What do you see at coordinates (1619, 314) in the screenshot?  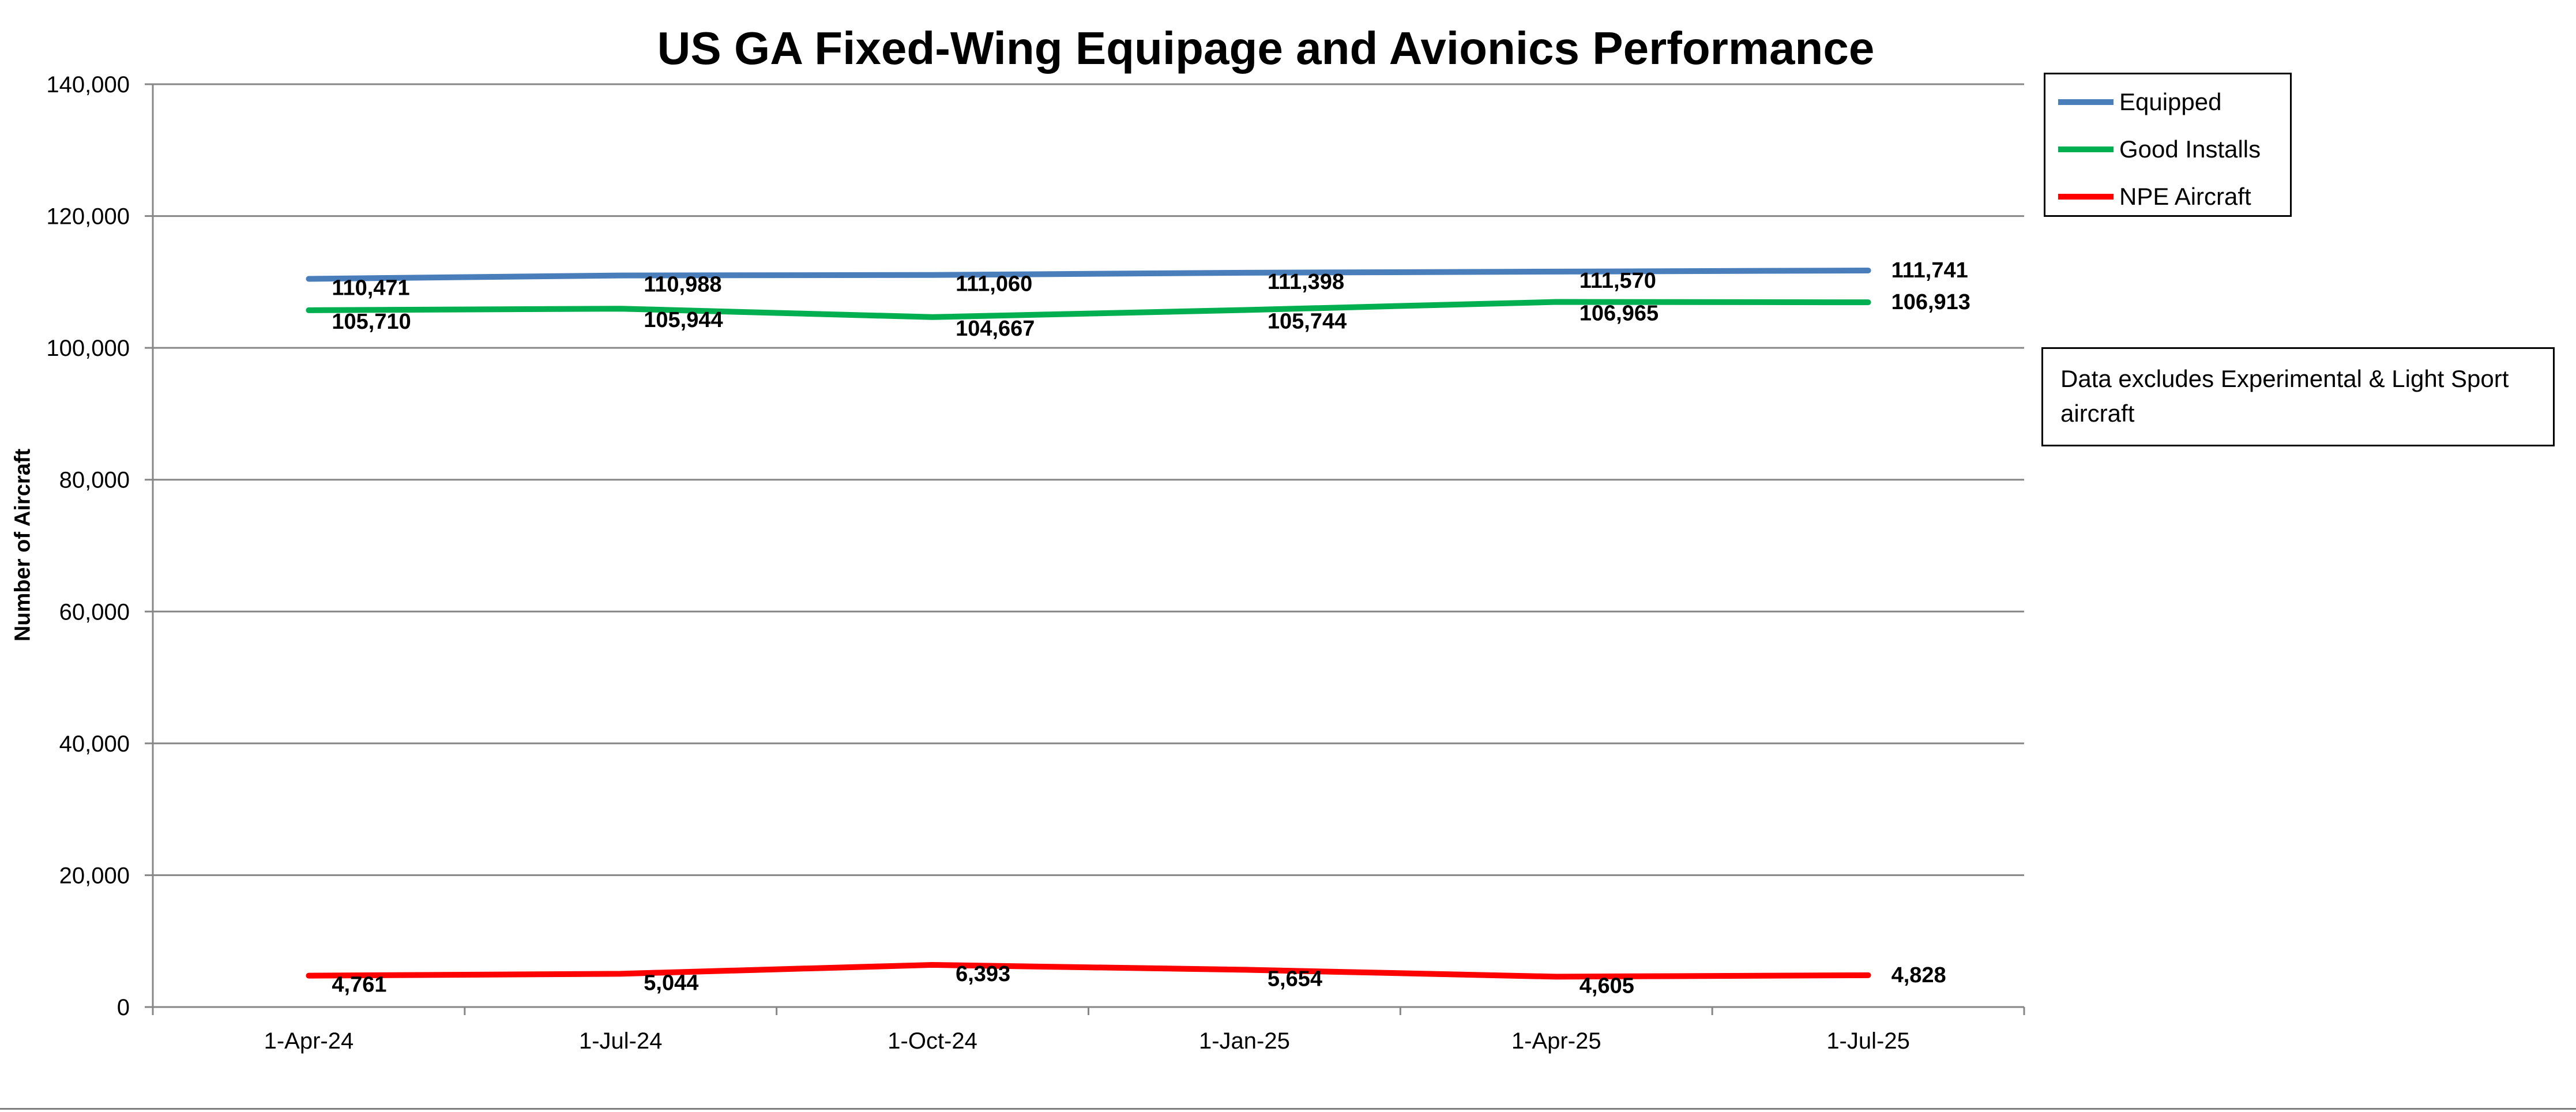 I see `data-label: 106,965` at bounding box center [1619, 314].